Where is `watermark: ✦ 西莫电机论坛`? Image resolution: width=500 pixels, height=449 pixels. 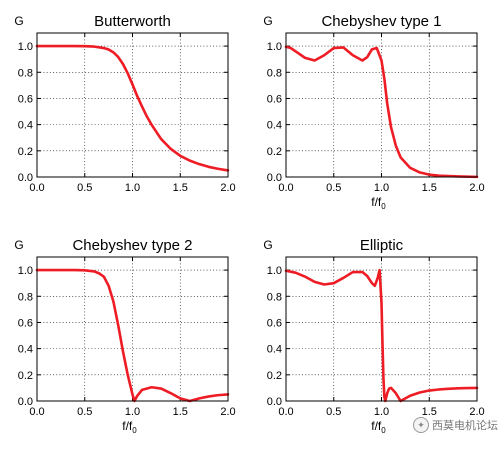 watermark: ✦ 西莫电机论坛 is located at coordinates (440, 425).